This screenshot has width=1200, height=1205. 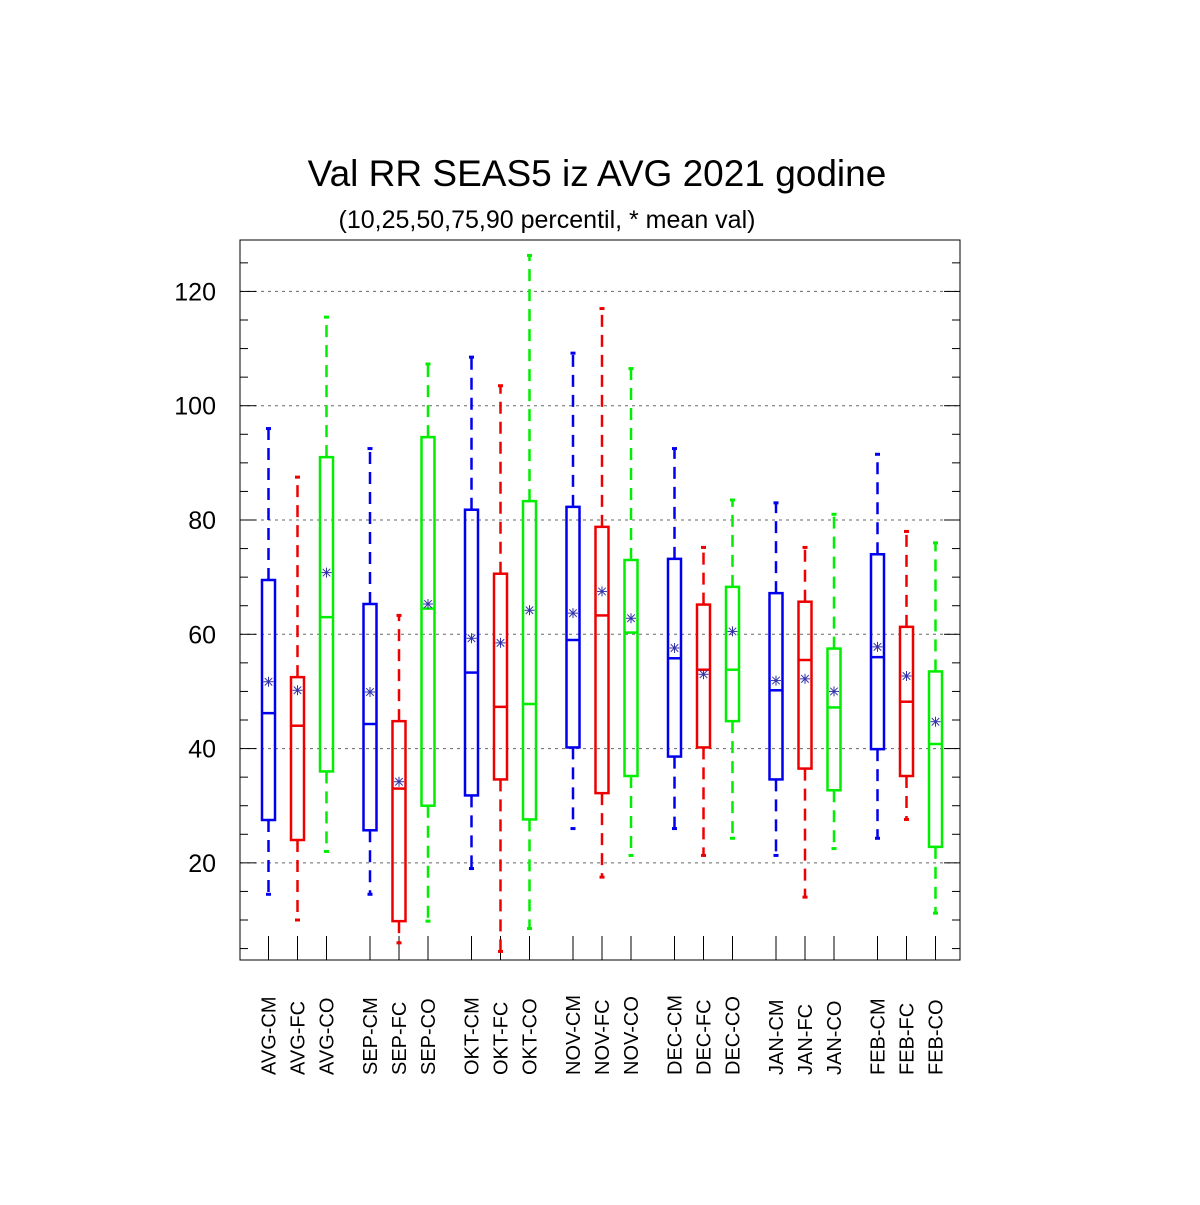 I want to click on category-label: AVG-CO, so click(x=328, y=1036).